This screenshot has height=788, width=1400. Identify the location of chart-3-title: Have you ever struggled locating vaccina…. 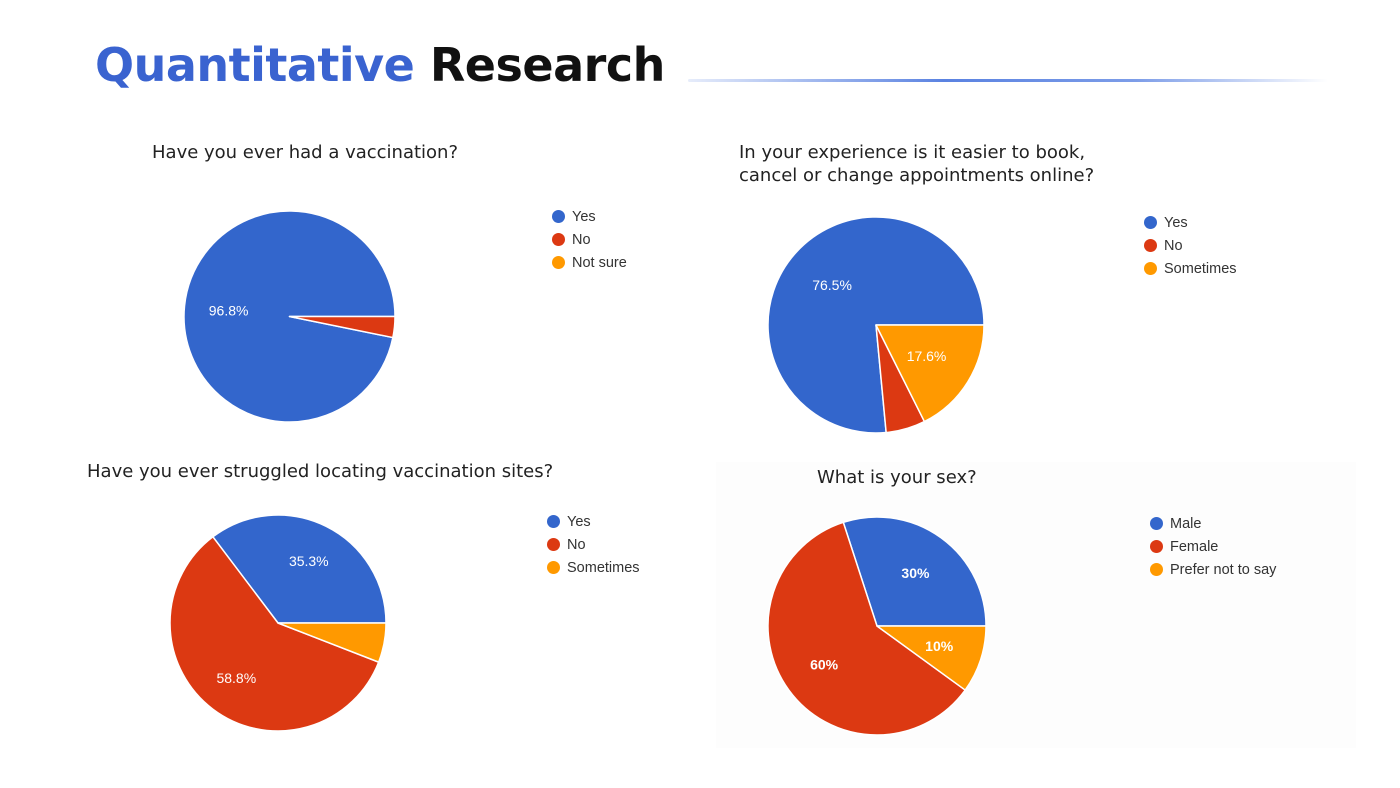
(320, 471).